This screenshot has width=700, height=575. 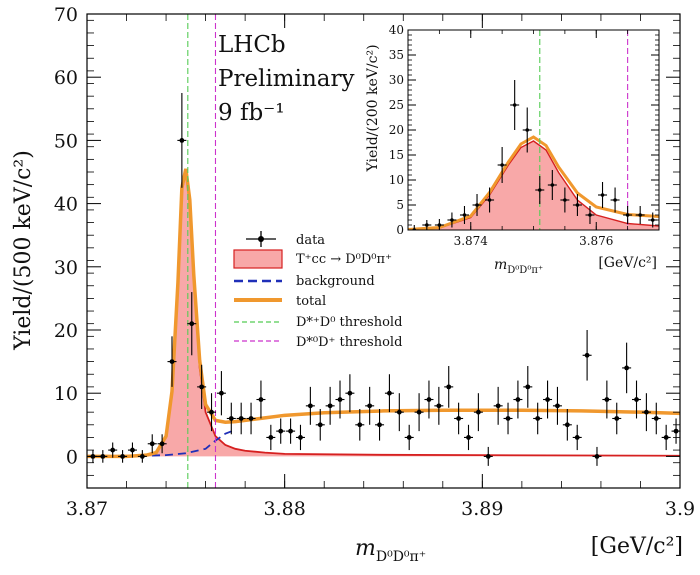 What do you see at coordinates (349, 342) in the screenshot?
I see `legend-label-magenta-threshold: D*⁰D⁺ threshold` at bounding box center [349, 342].